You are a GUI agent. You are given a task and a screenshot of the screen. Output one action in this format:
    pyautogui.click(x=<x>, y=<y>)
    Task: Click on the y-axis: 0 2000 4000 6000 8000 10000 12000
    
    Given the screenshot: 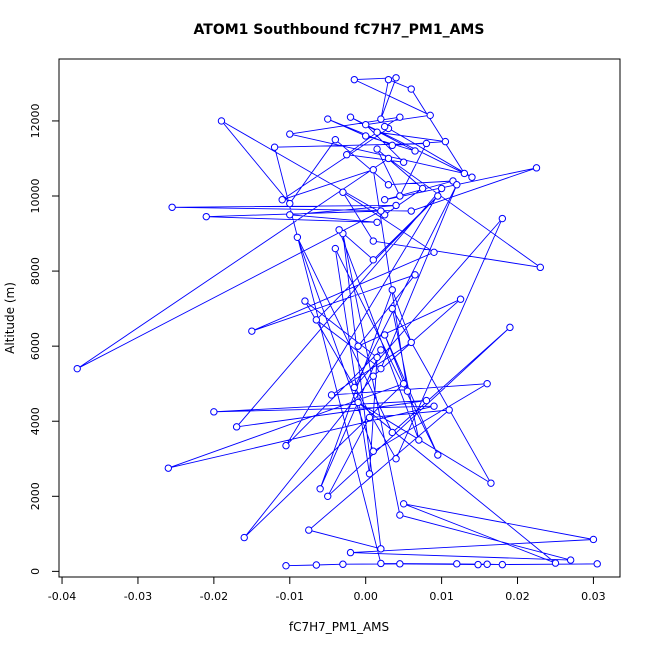 What is the action you would take?
    pyautogui.click(x=44, y=339)
    